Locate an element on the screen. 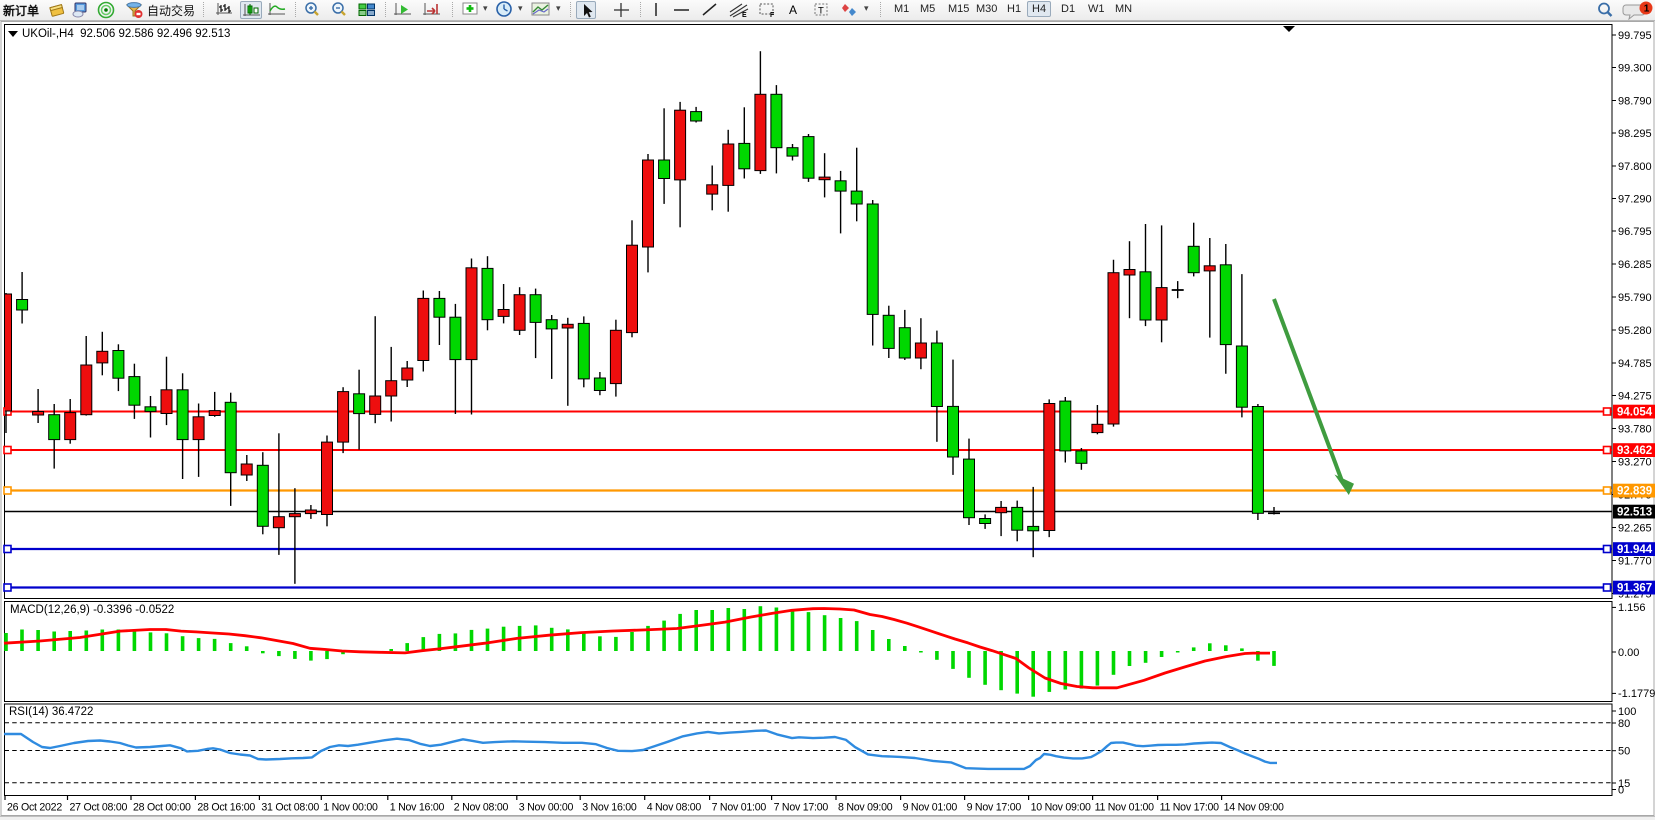 The image size is (1655, 820). svg-text: 27 Oct 08:00 is located at coordinates (99, 808).